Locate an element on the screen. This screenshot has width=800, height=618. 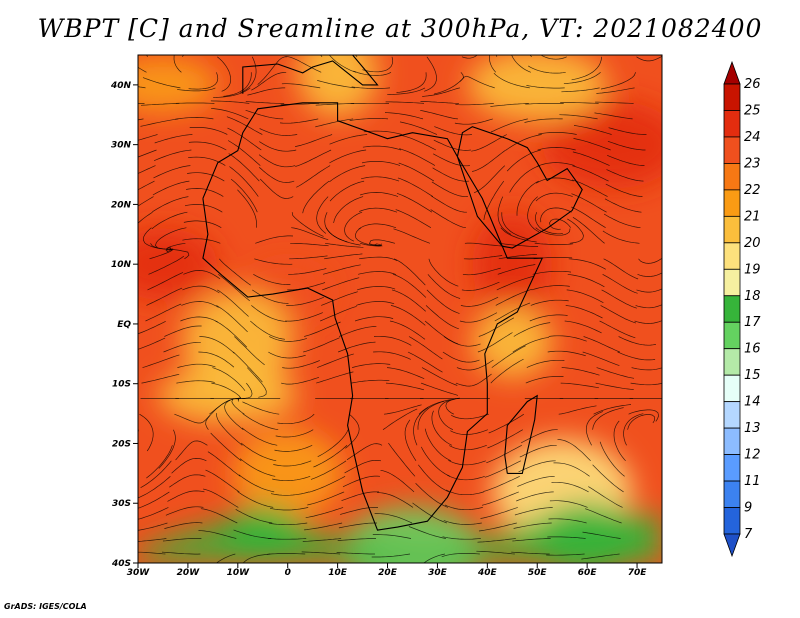
lat-tick-label: 30N is located at coordinates (121, 146).